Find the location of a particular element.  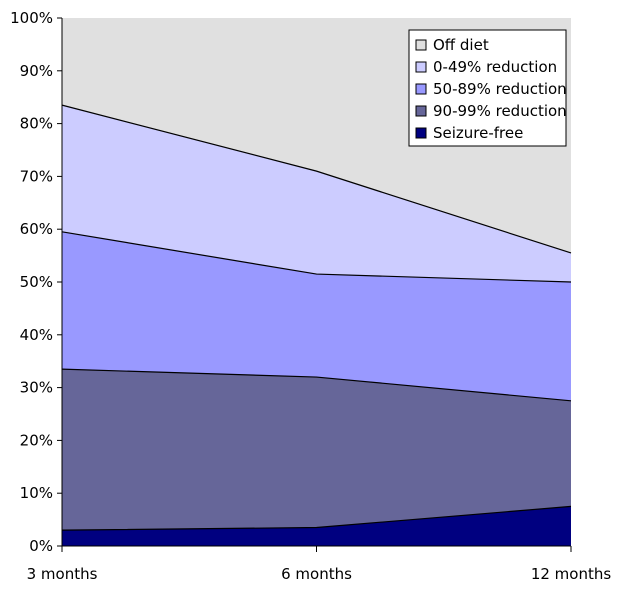

y-tick-label: 100% is located at coordinates (31, 18).